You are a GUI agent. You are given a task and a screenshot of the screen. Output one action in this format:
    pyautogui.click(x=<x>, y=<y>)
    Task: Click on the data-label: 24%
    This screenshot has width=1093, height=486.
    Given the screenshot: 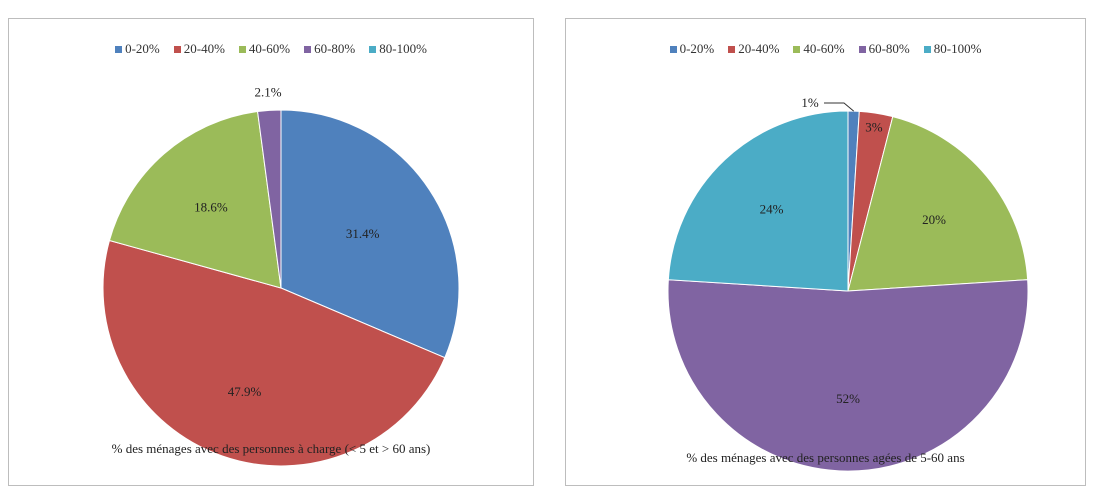 What is the action you would take?
    pyautogui.click(x=772, y=209)
    